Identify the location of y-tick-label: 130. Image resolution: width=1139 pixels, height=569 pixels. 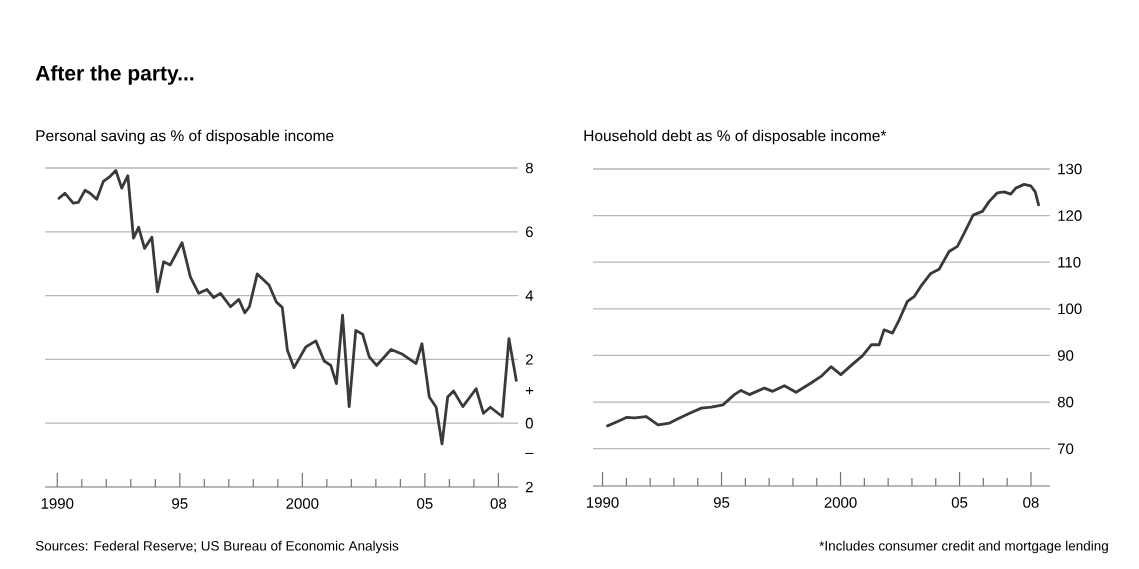
(1070, 169).